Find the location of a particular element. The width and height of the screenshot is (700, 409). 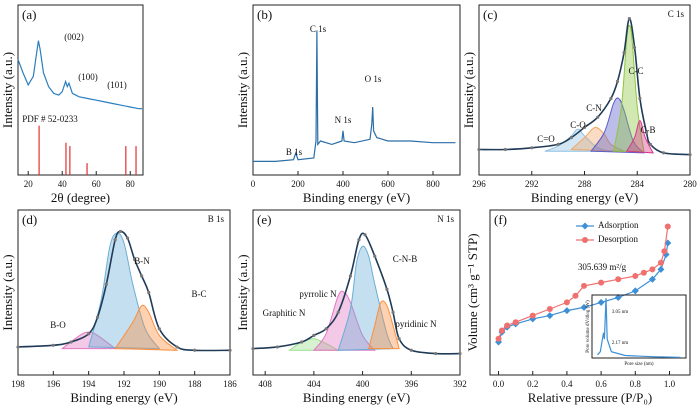

panel-label: (d) is located at coordinates (29, 219).